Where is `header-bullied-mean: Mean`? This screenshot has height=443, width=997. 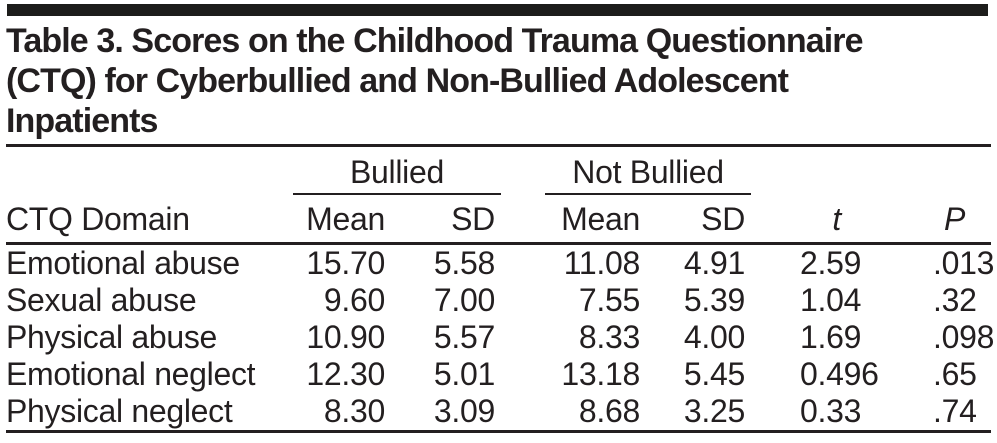
header-bullied-mean: Mean is located at coordinates (342, 220).